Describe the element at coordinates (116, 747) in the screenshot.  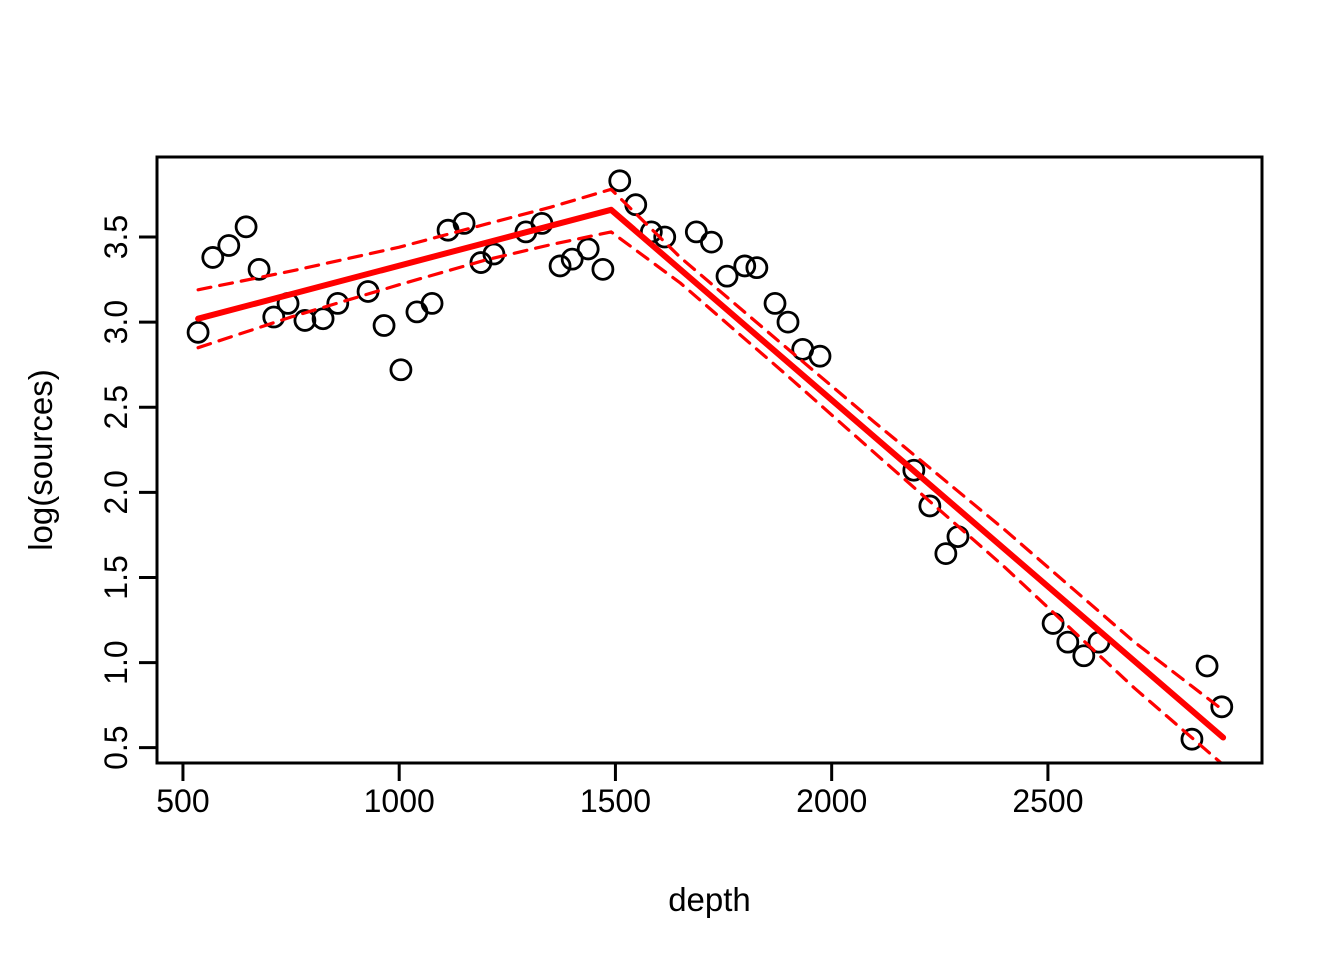
I see `y-tick-label: 0.5` at that location.